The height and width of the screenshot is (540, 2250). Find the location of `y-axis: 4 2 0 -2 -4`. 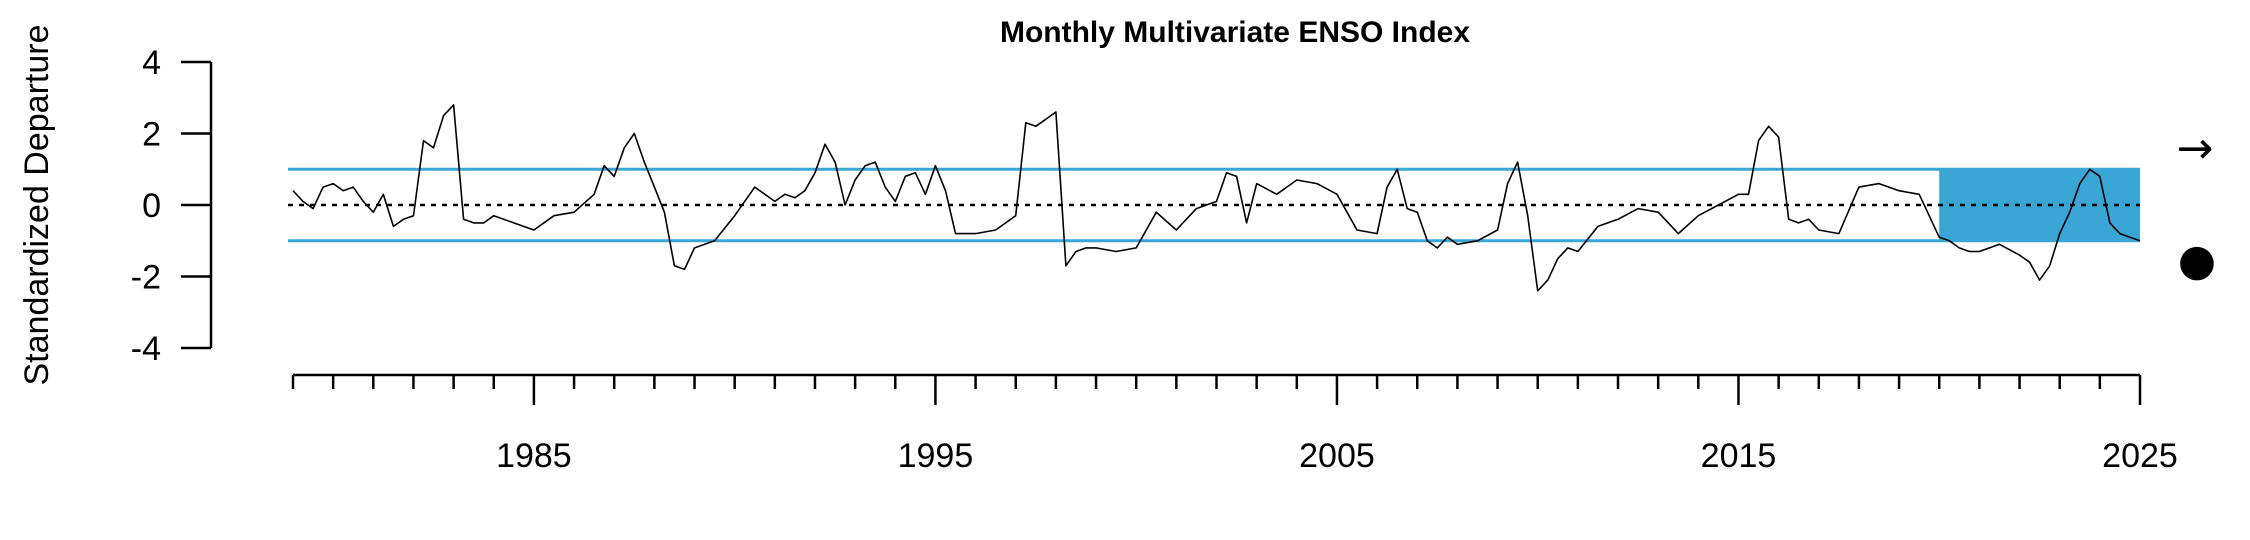

y-axis: 4 2 0 -2 -4 is located at coordinates (172, 206).